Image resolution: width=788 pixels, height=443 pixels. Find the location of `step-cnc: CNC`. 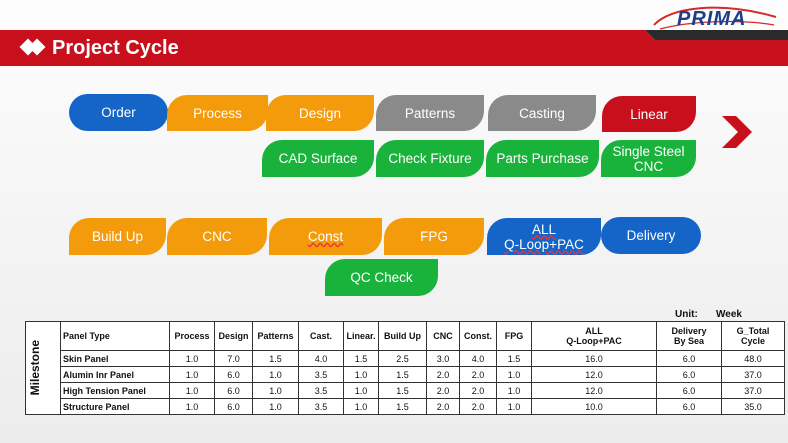

step-cnc: CNC is located at coordinates (217, 236).